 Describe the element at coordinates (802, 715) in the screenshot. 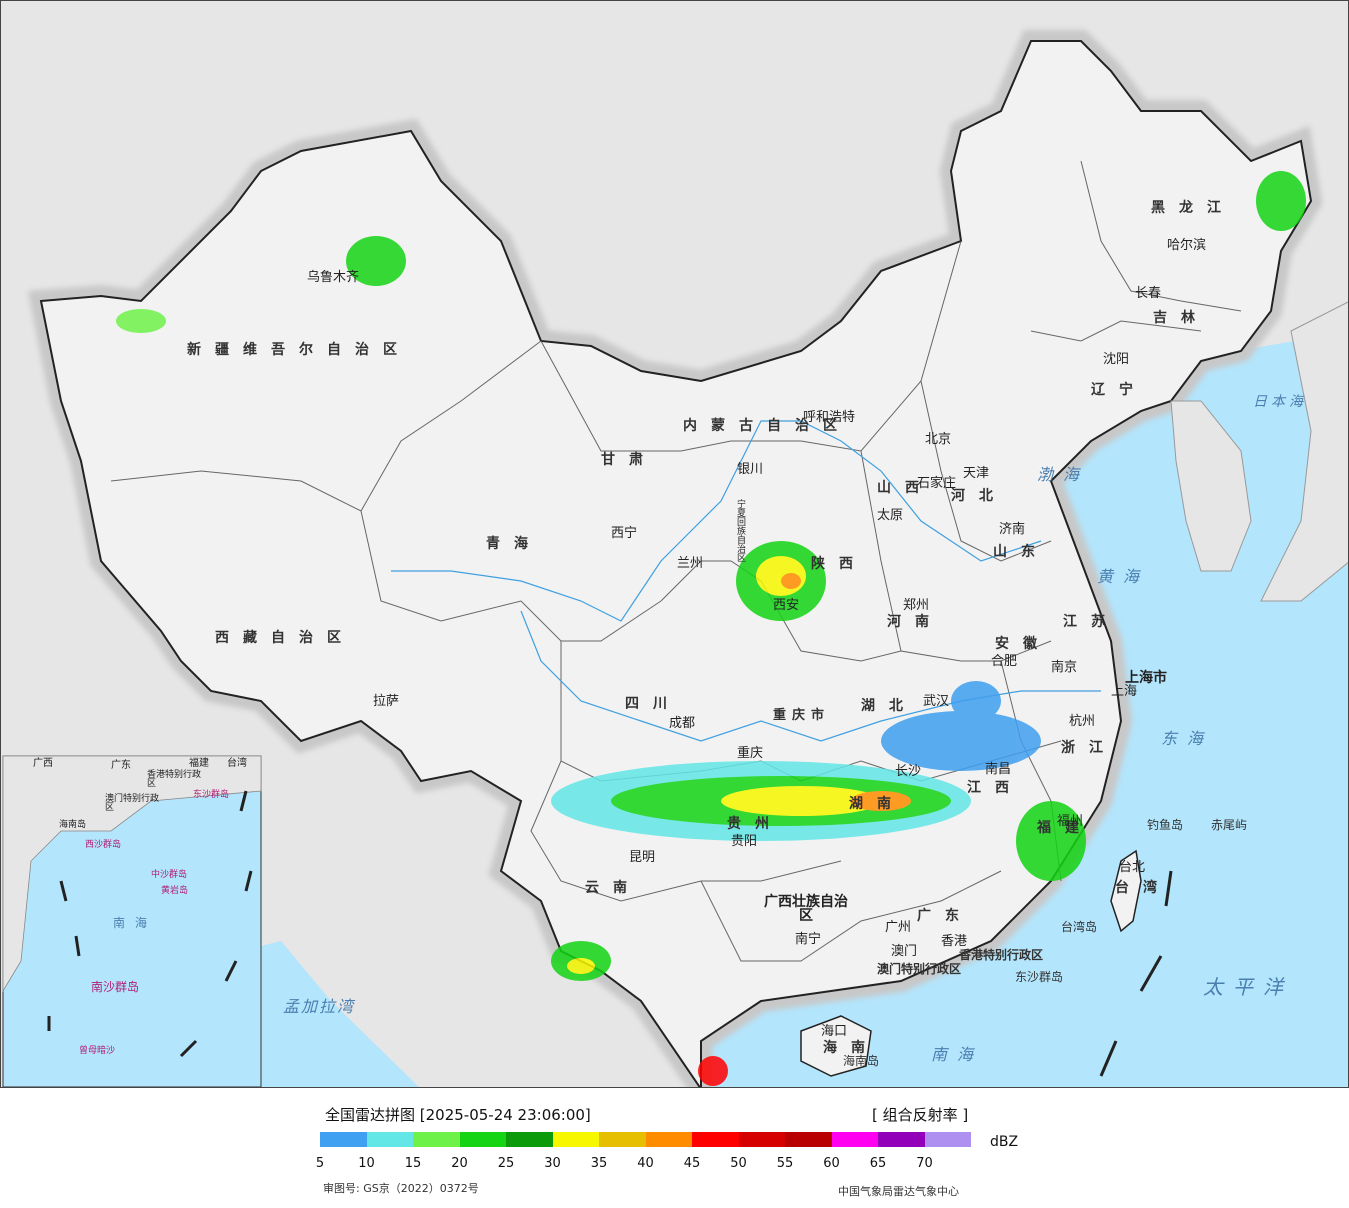

I see `label-chongqing: 重庆市` at that location.